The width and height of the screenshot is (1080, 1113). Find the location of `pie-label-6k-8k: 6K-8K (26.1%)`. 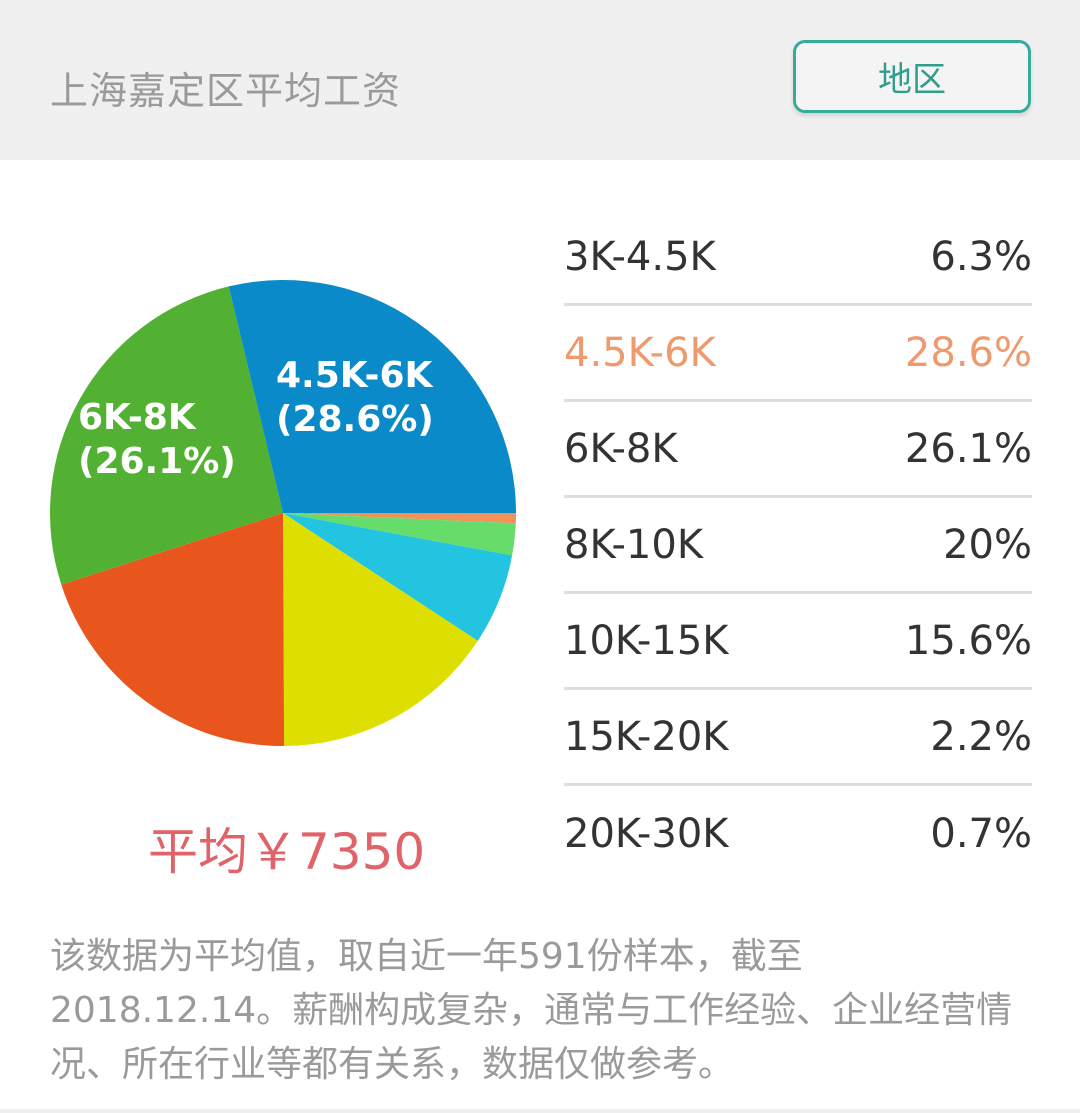

pie-label-6k-8k: 6K-8K (26.1%) is located at coordinates (157, 440).